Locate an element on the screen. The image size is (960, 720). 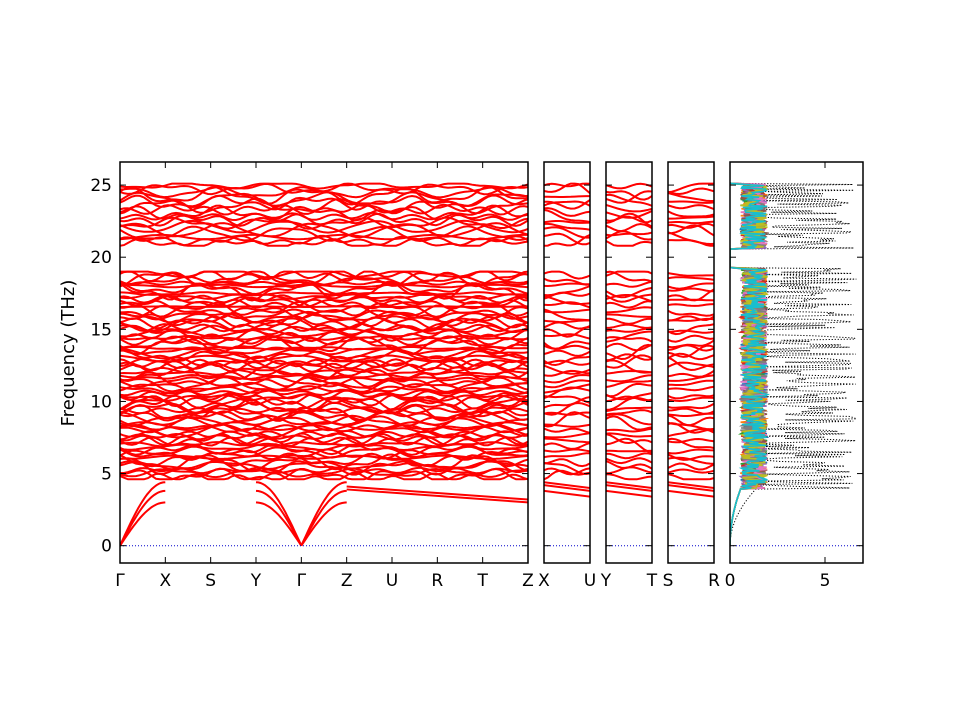
total-dos-line is located at coordinates (793, 364).